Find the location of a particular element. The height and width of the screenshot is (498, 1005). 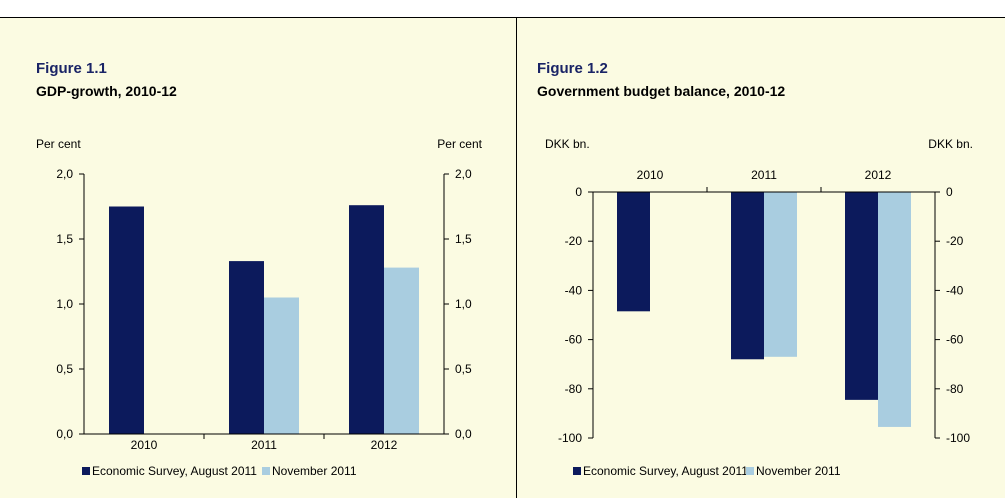

left-unit-label: Per cent is located at coordinates (58, 144).